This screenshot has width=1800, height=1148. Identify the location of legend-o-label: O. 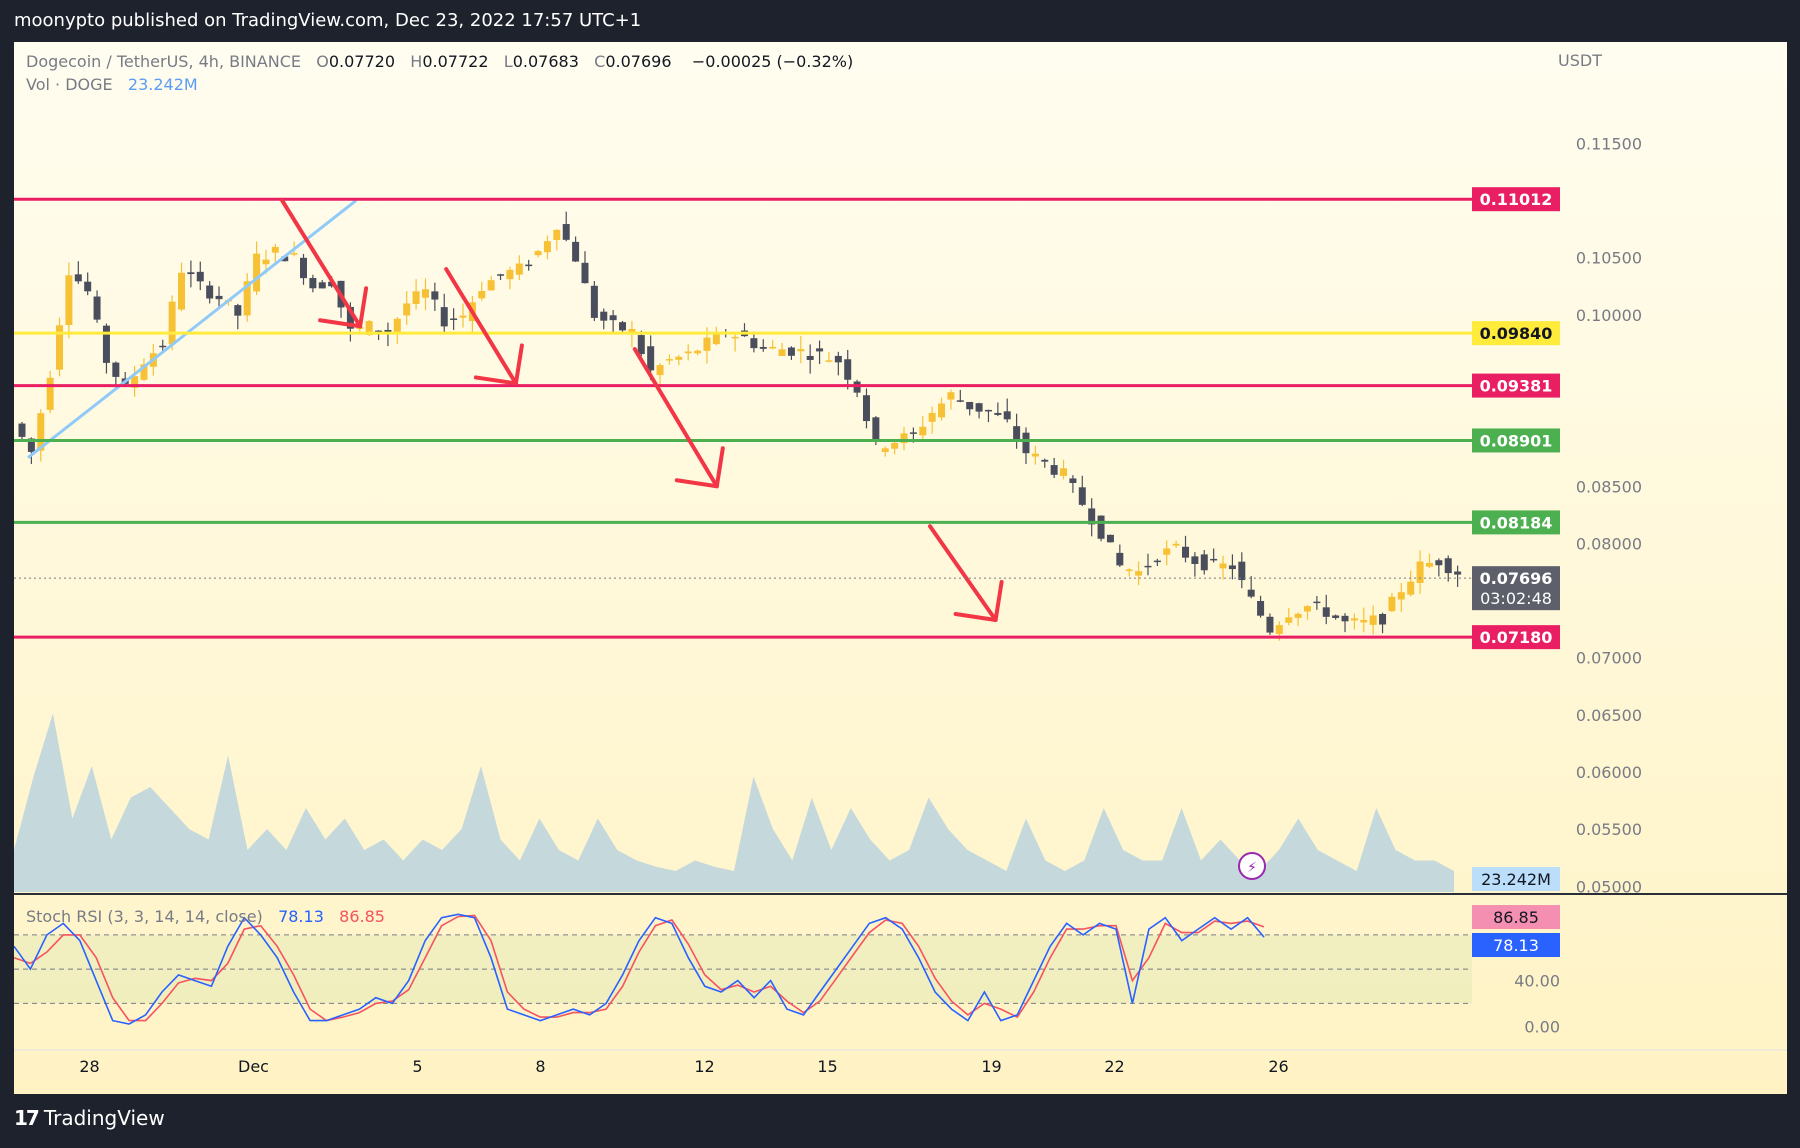
(322, 61).